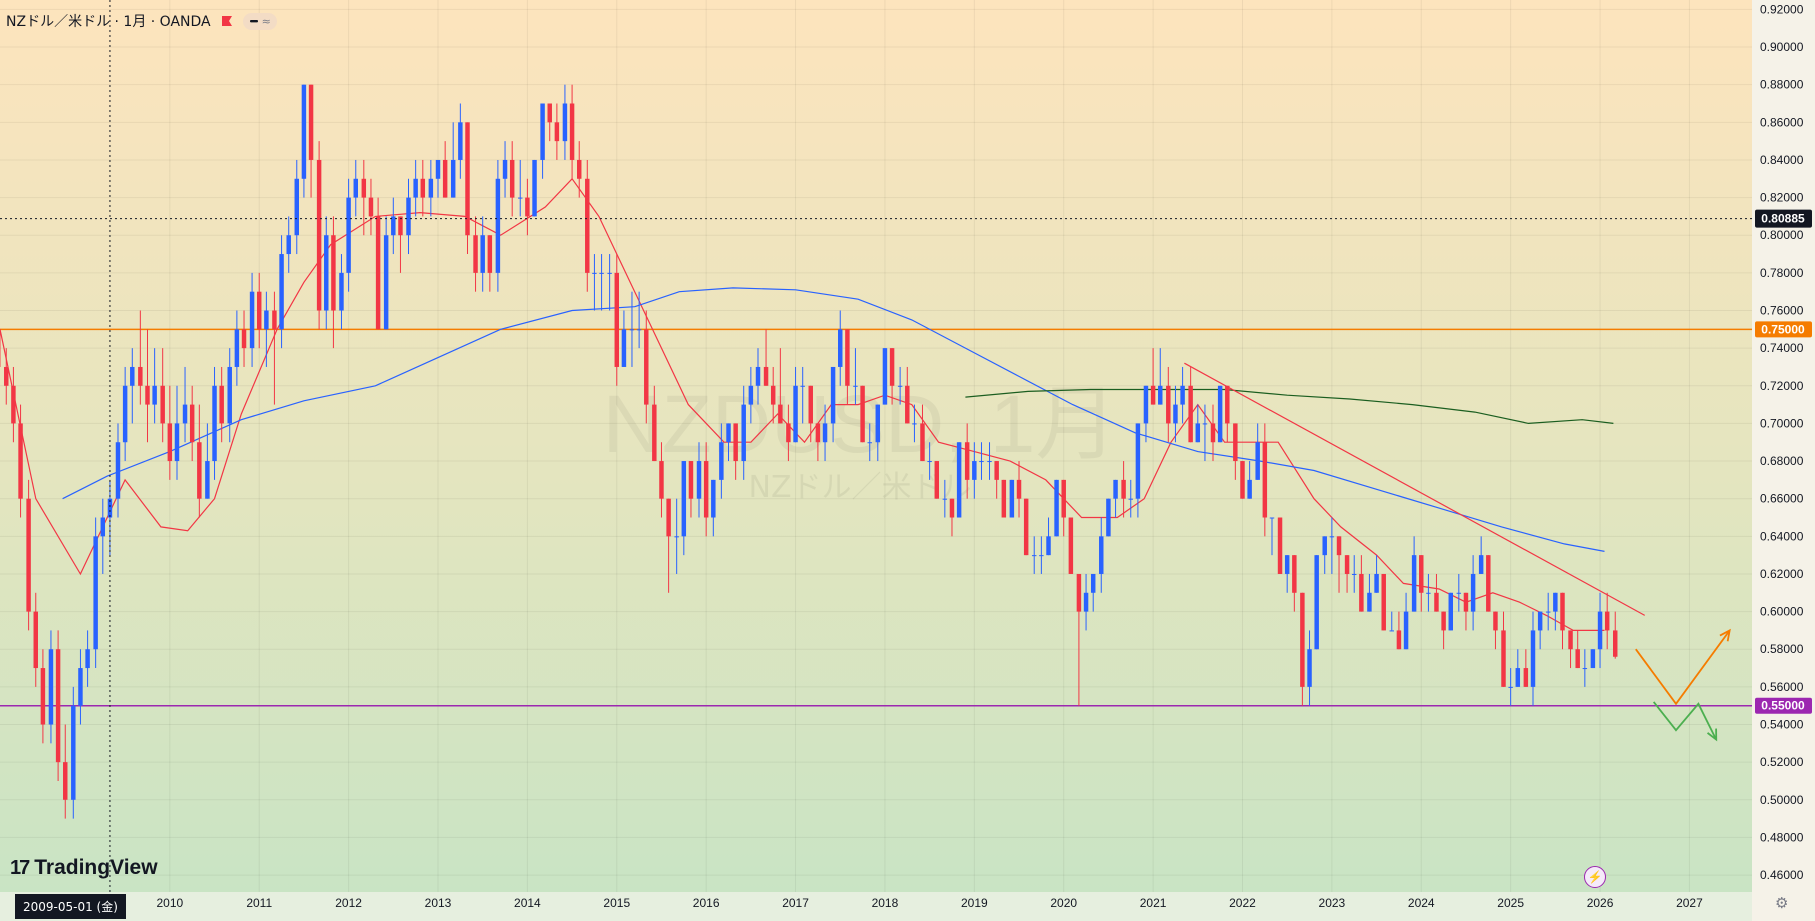  Describe the element at coordinates (438, 903) in the screenshot. I see `time-tick-label: 2013` at that location.